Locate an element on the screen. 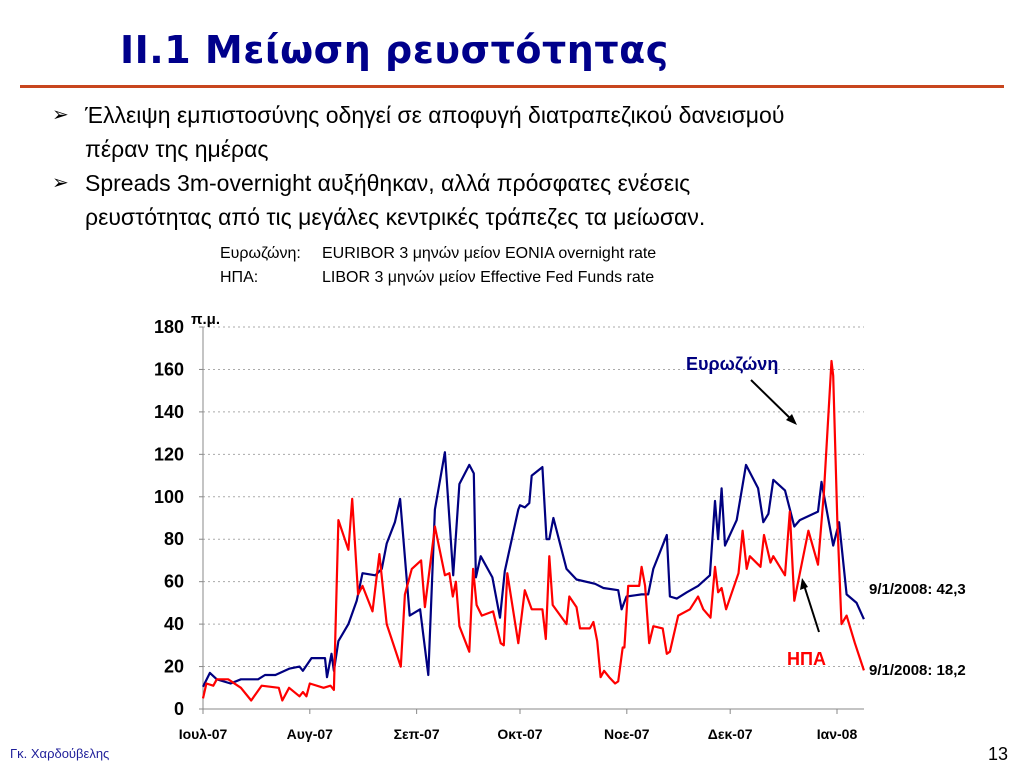  legend-eurozone-label: Ευρωζώνη is located at coordinates (732, 364).